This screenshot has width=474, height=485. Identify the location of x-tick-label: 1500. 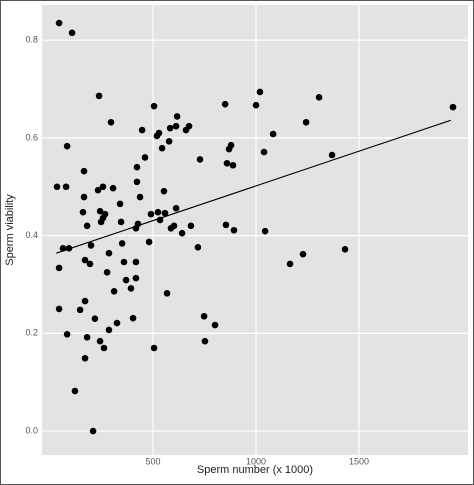
(359, 461).